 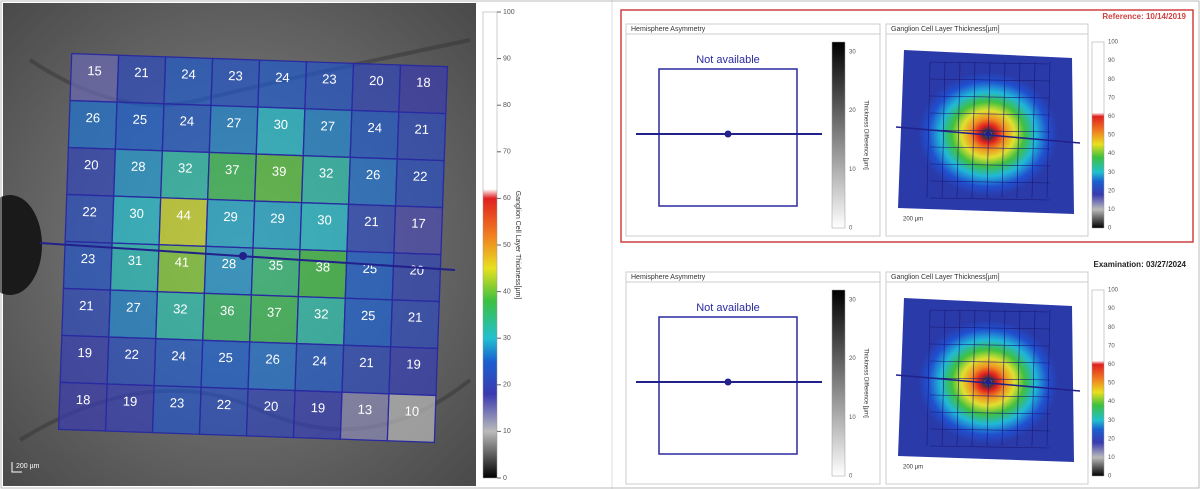 What do you see at coordinates (1111, 61) in the screenshot?
I see `tick-label: 90` at bounding box center [1111, 61].